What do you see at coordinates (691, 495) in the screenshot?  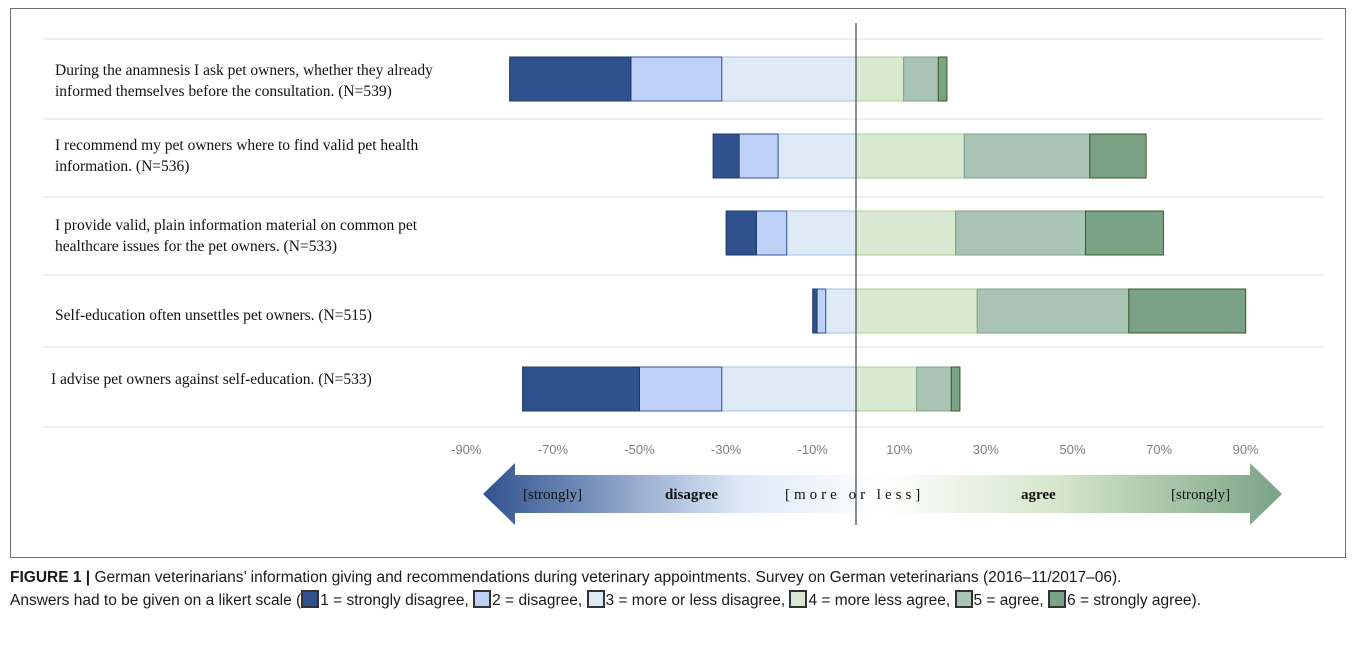 I see `arrow-label-disagree: disagree` at bounding box center [691, 495].